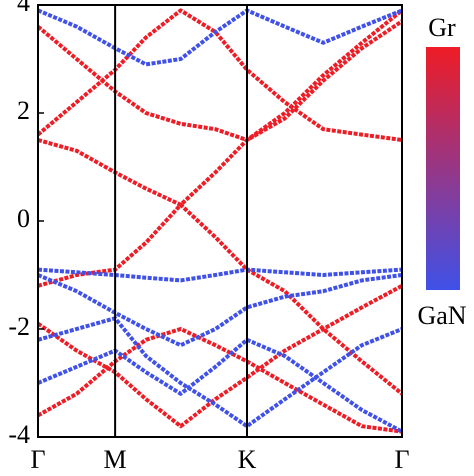  I want to click on colorbar, so click(443, 168).